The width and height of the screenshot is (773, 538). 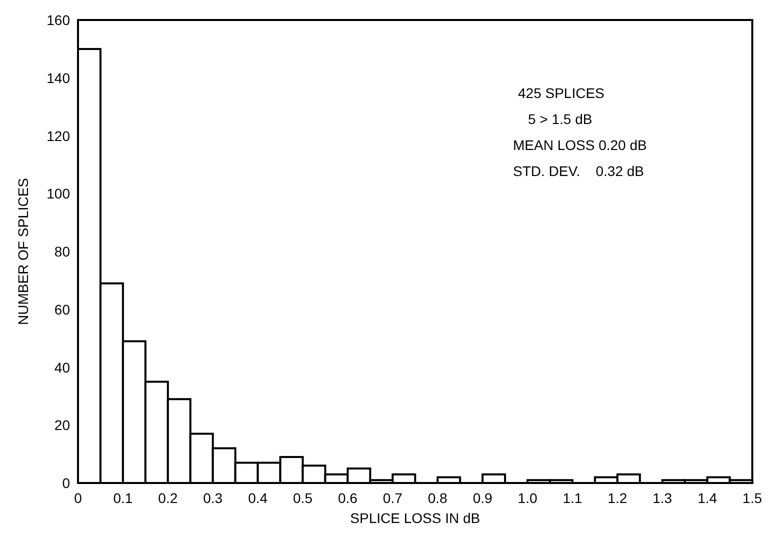 I want to click on x-tick-label: 0.2, so click(x=168, y=498).